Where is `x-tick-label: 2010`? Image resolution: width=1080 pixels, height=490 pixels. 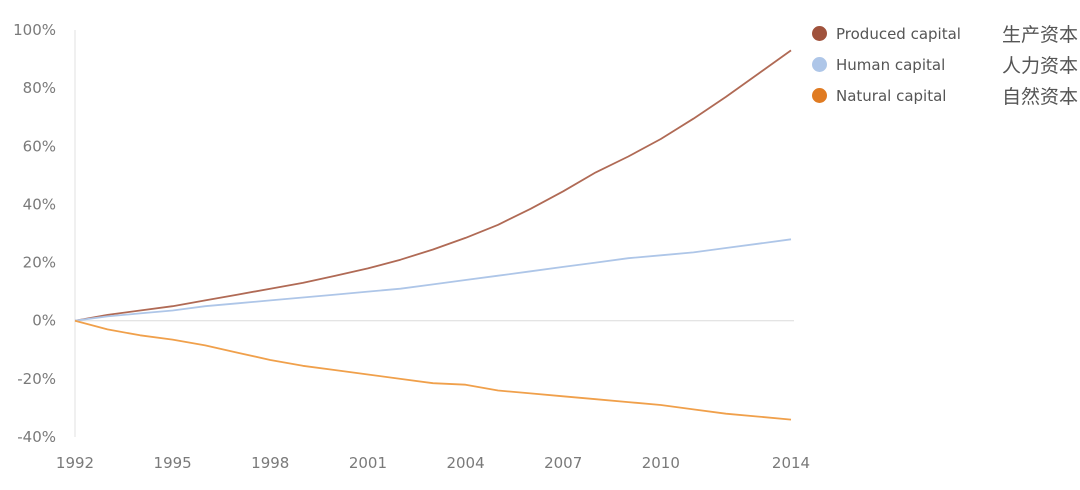 x-tick-label: 2010 is located at coordinates (661, 463).